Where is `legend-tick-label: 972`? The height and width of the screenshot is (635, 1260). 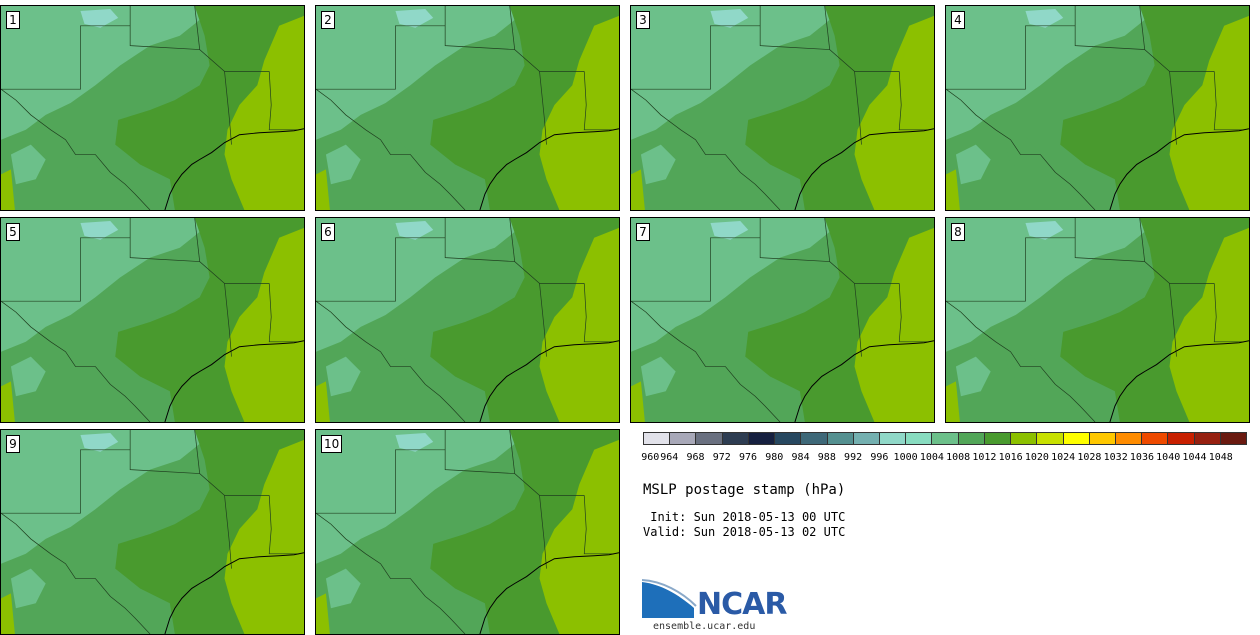 legend-tick-label: 972 is located at coordinates (721, 457).